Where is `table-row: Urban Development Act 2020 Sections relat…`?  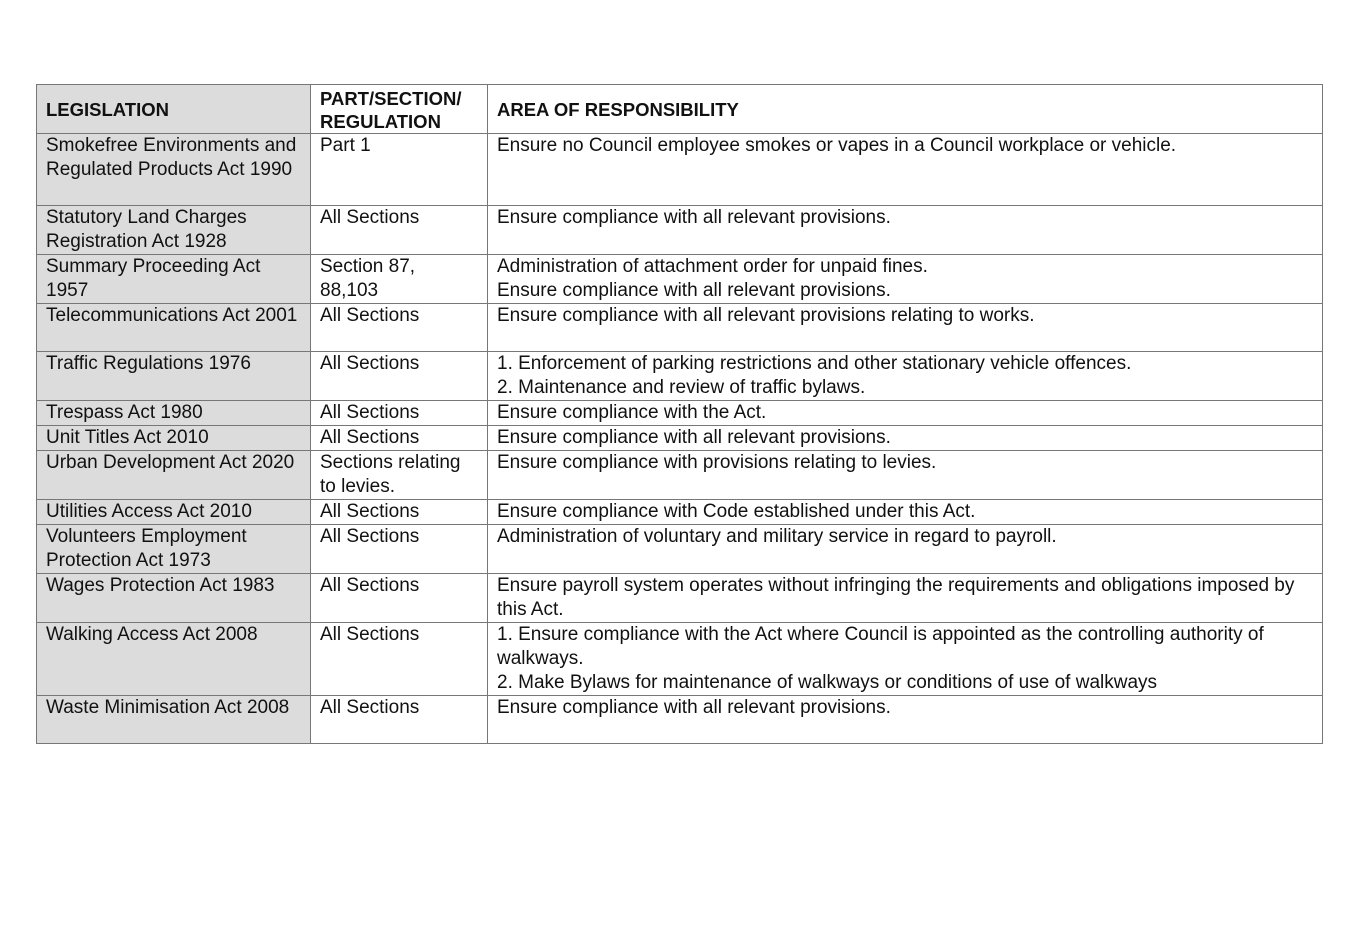
table-row: Urban Development Act 2020 Sections relat… is located at coordinates (679, 475).